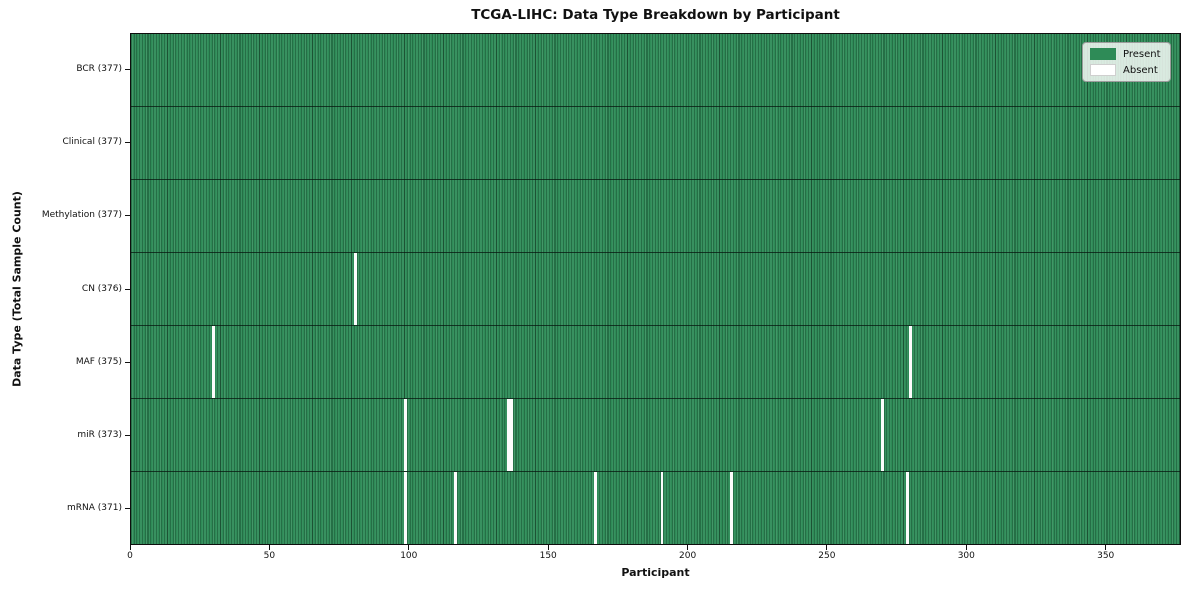 The image size is (1200, 600). I want to click on present-swatch-icon, so click(1103, 54).